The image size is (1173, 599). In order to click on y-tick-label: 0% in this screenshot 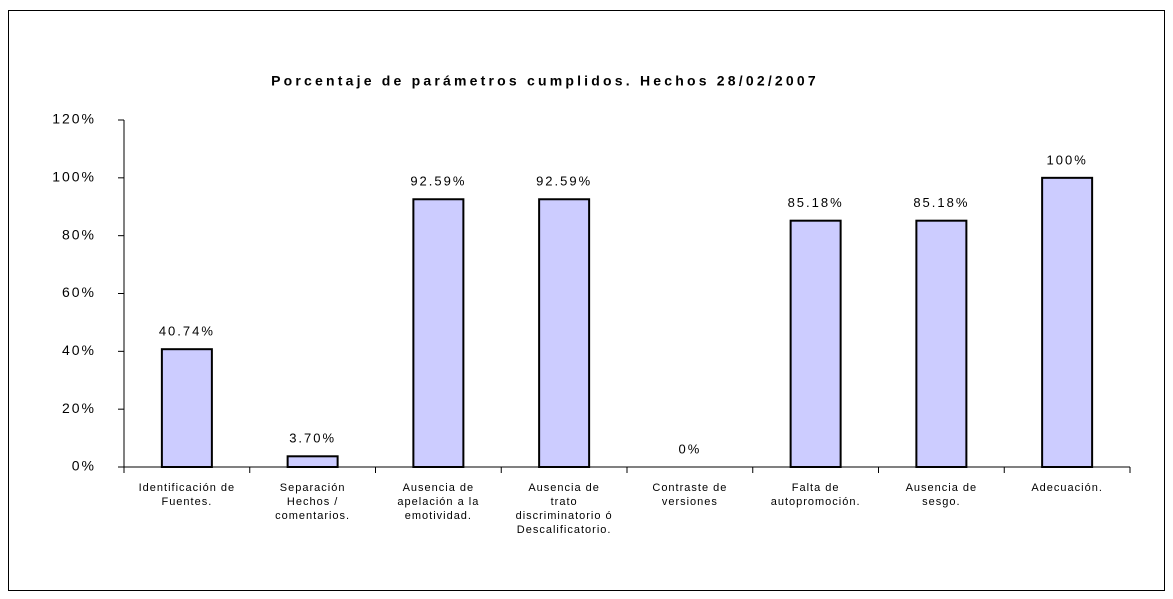, I will do `click(84, 466)`.